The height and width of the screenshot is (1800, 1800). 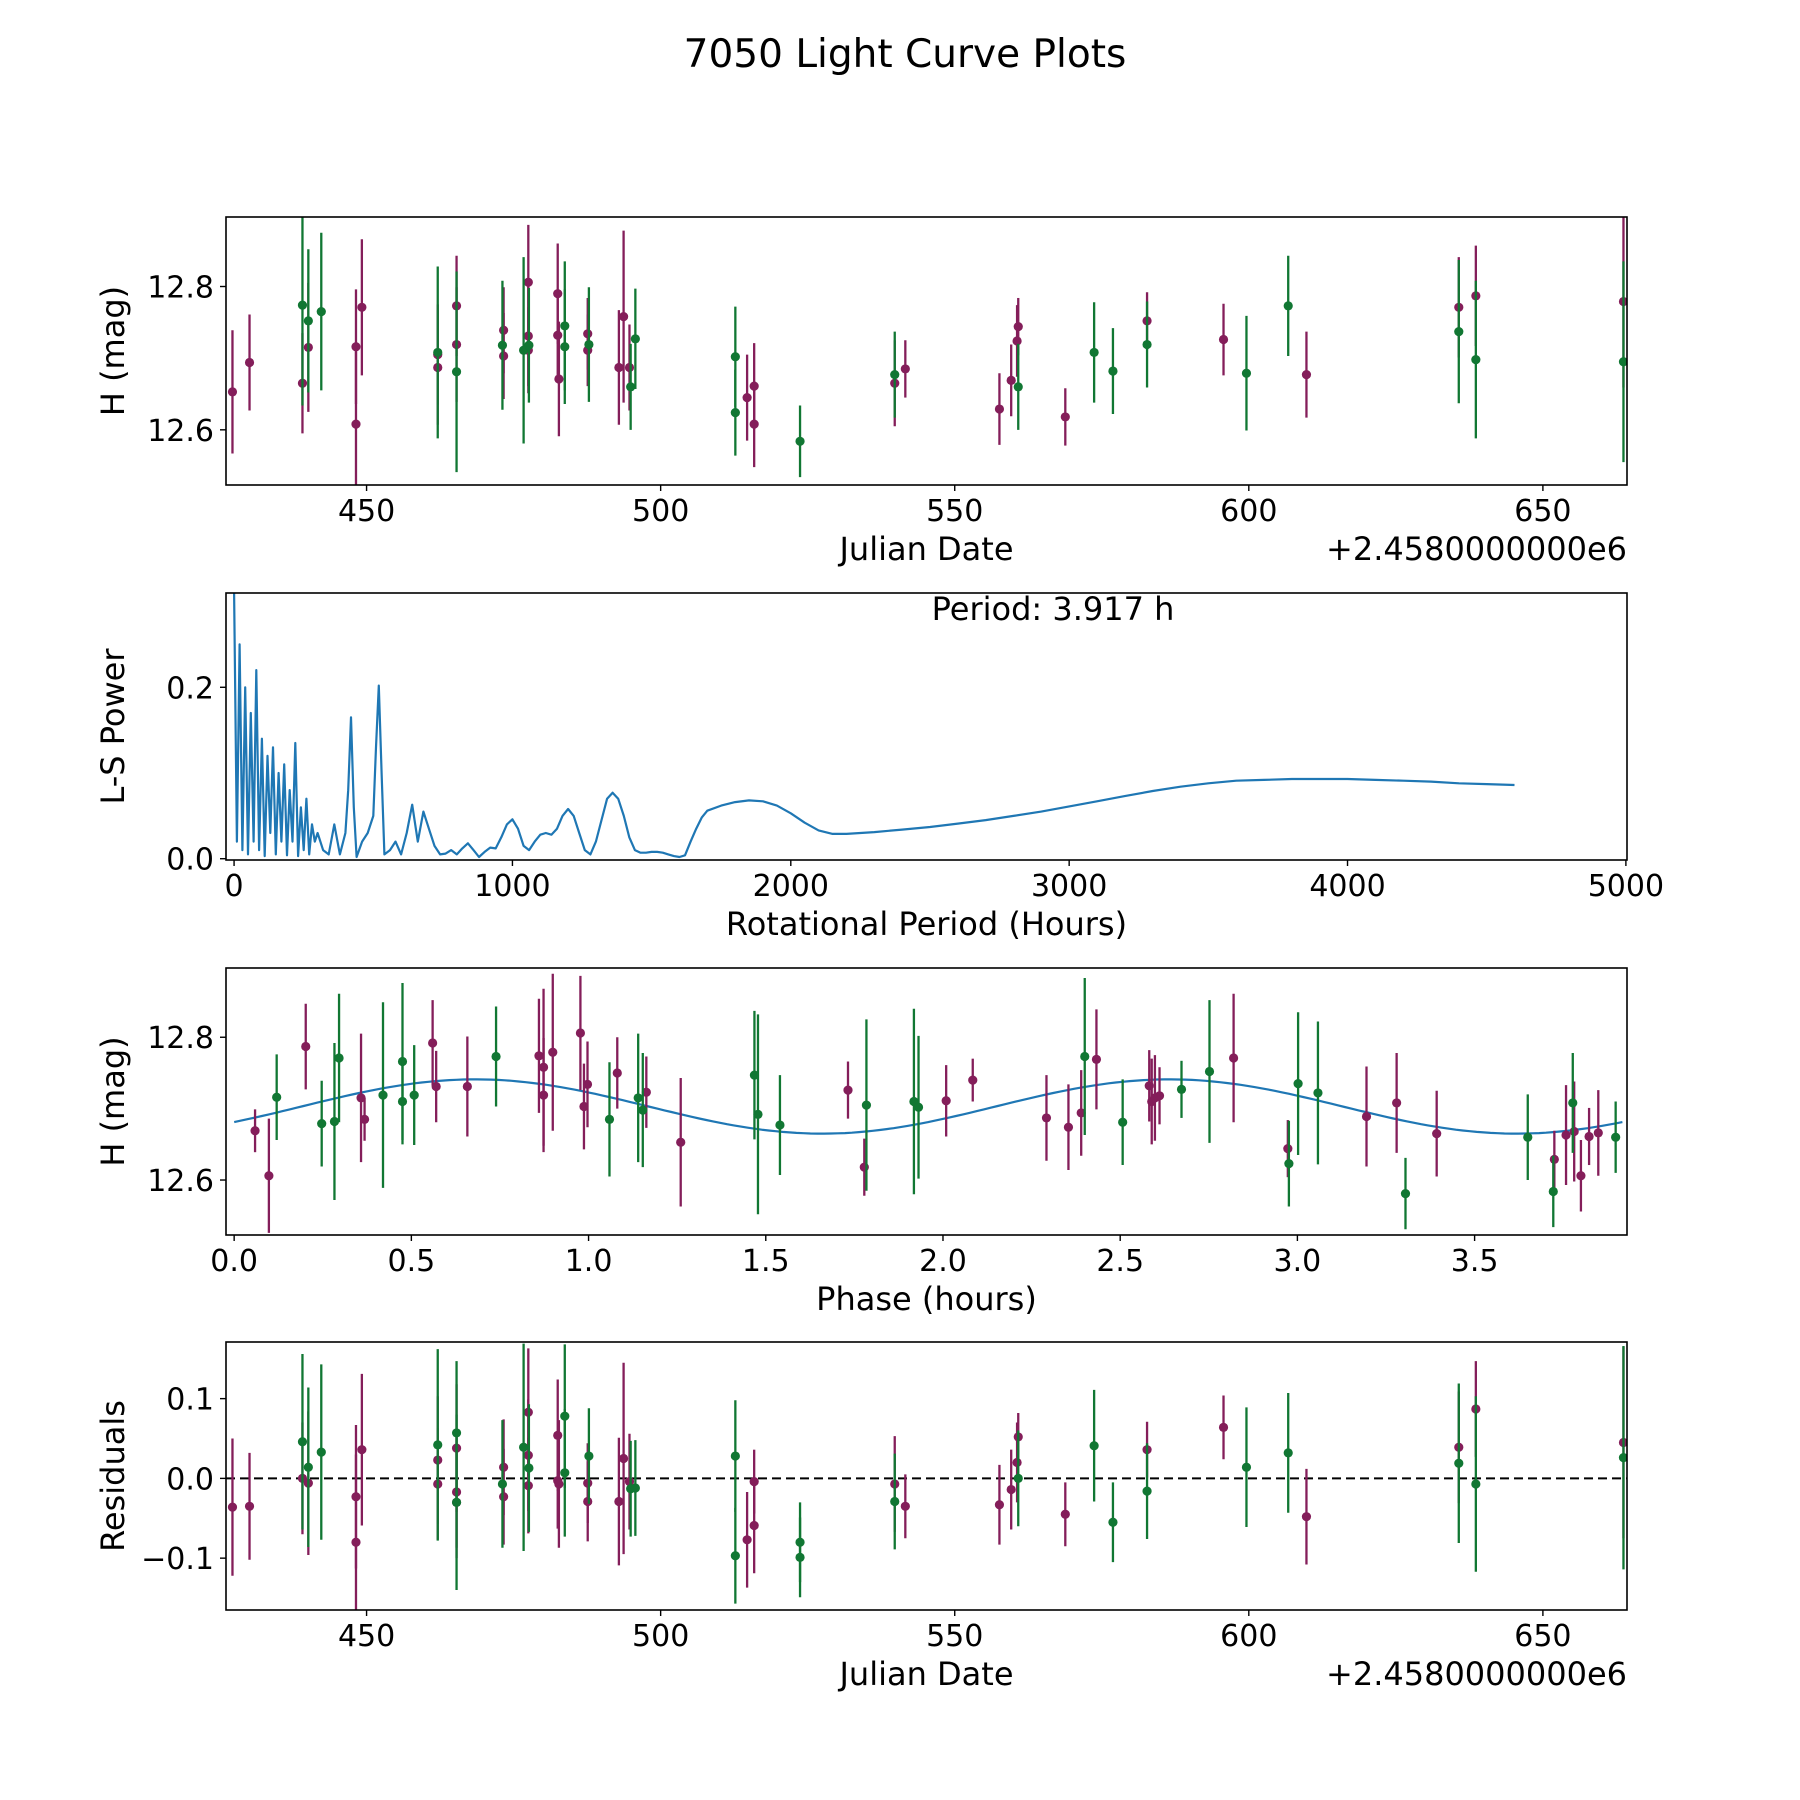 I want to click on series-b, so click(x=962, y=1473).